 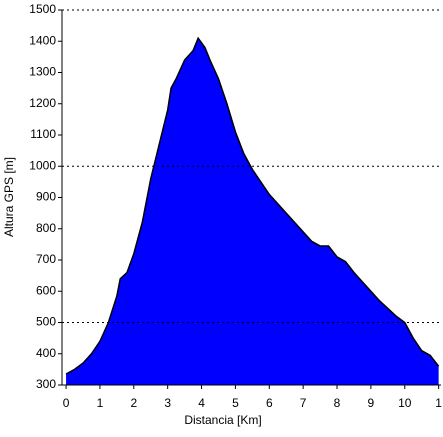 What do you see at coordinates (201, 403) in the screenshot?
I see `x-tick-label: 4` at bounding box center [201, 403].